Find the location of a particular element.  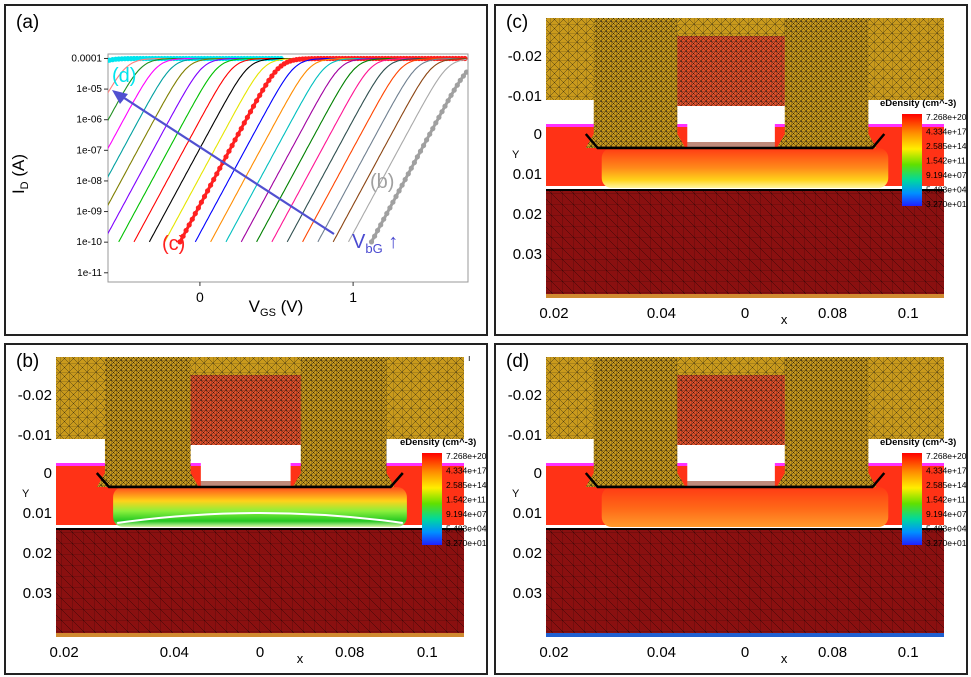

y-axis-title: Y is located at coordinates (516, 494).